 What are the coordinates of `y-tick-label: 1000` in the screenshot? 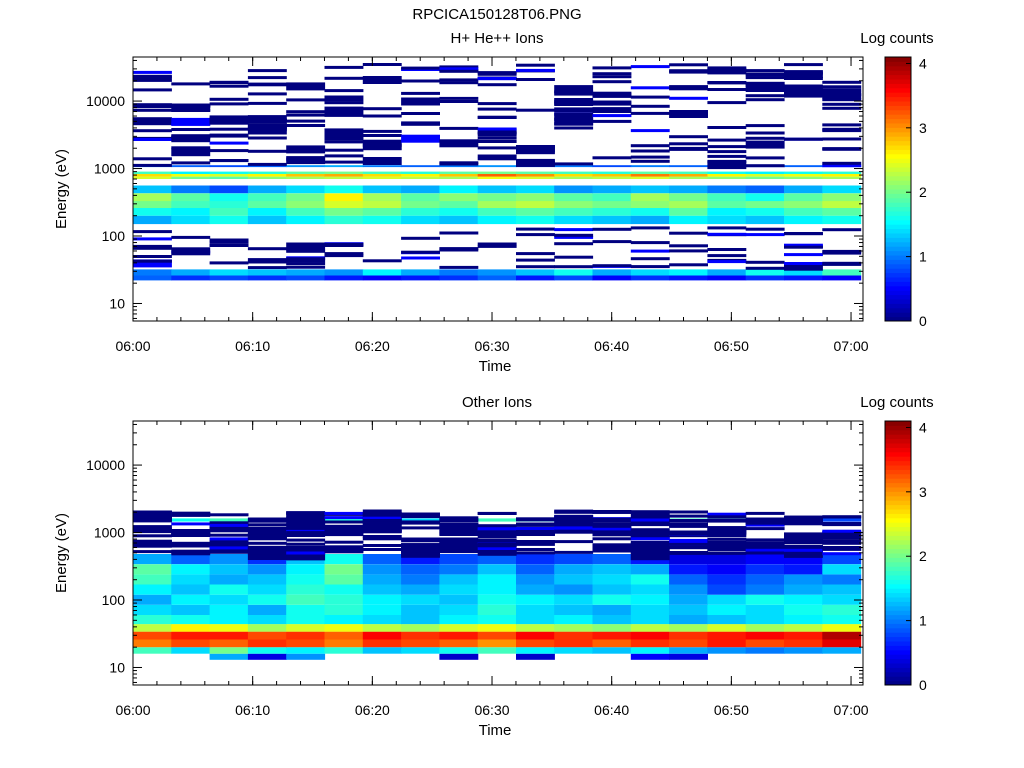 It's located at (109, 533).